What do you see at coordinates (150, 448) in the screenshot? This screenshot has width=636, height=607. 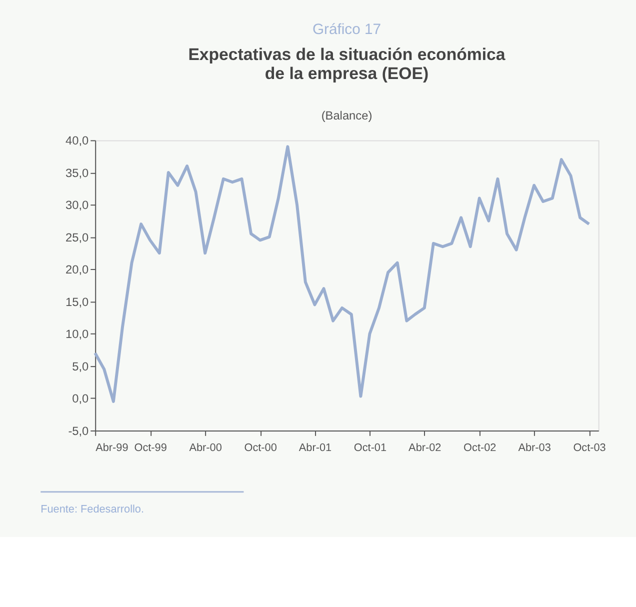 I see `x-tick-label: Oct-99` at bounding box center [150, 448].